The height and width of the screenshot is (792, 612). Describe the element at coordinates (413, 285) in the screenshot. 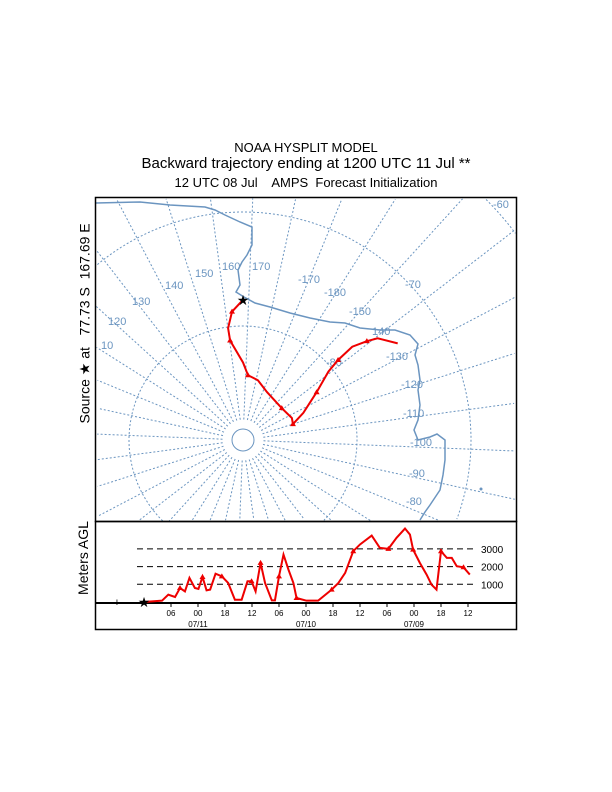

I see `meridian-label: -70` at that location.